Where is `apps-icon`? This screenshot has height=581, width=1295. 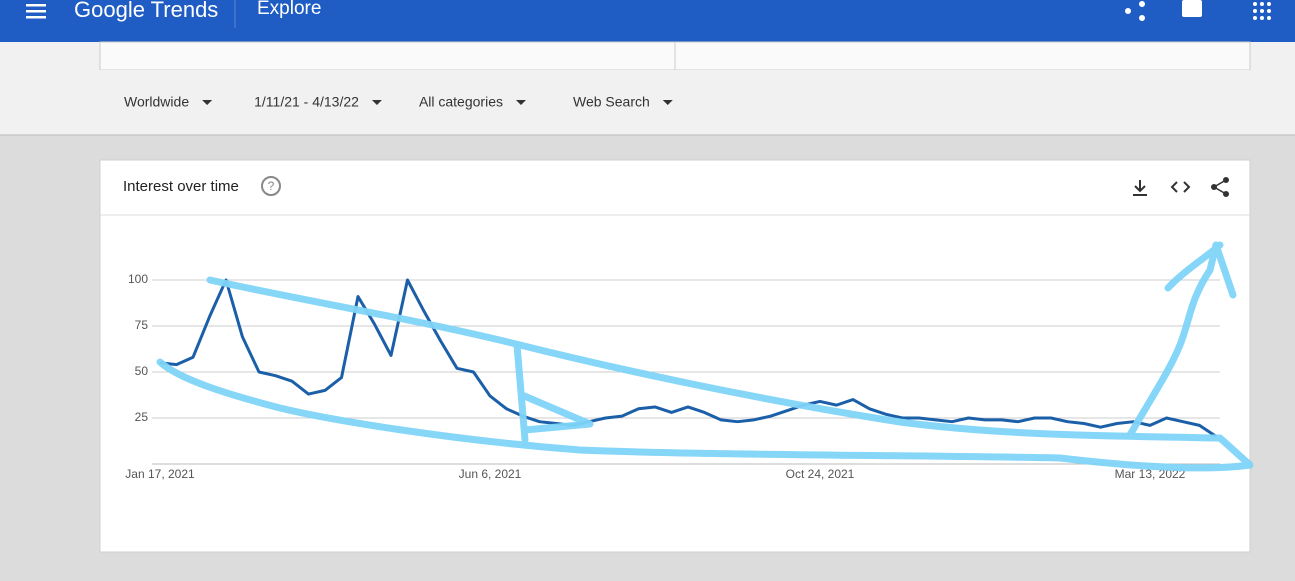 apps-icon is located at coordinates (1262, 11).